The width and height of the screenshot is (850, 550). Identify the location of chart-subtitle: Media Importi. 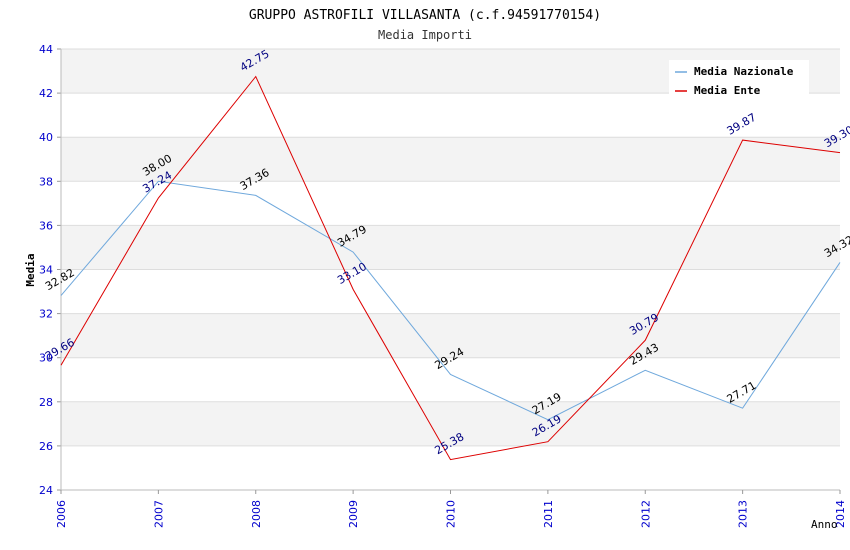
(425, 35).